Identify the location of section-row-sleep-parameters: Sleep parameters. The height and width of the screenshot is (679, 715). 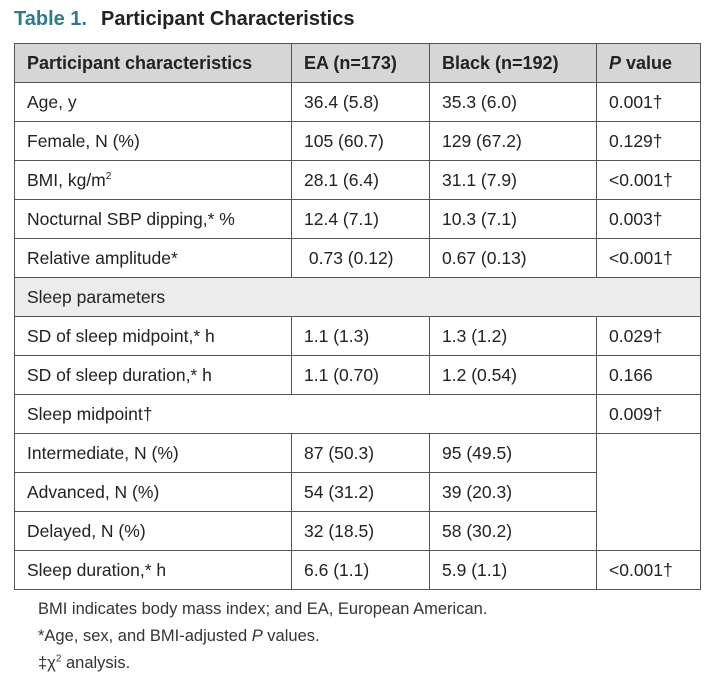
(357, 297).